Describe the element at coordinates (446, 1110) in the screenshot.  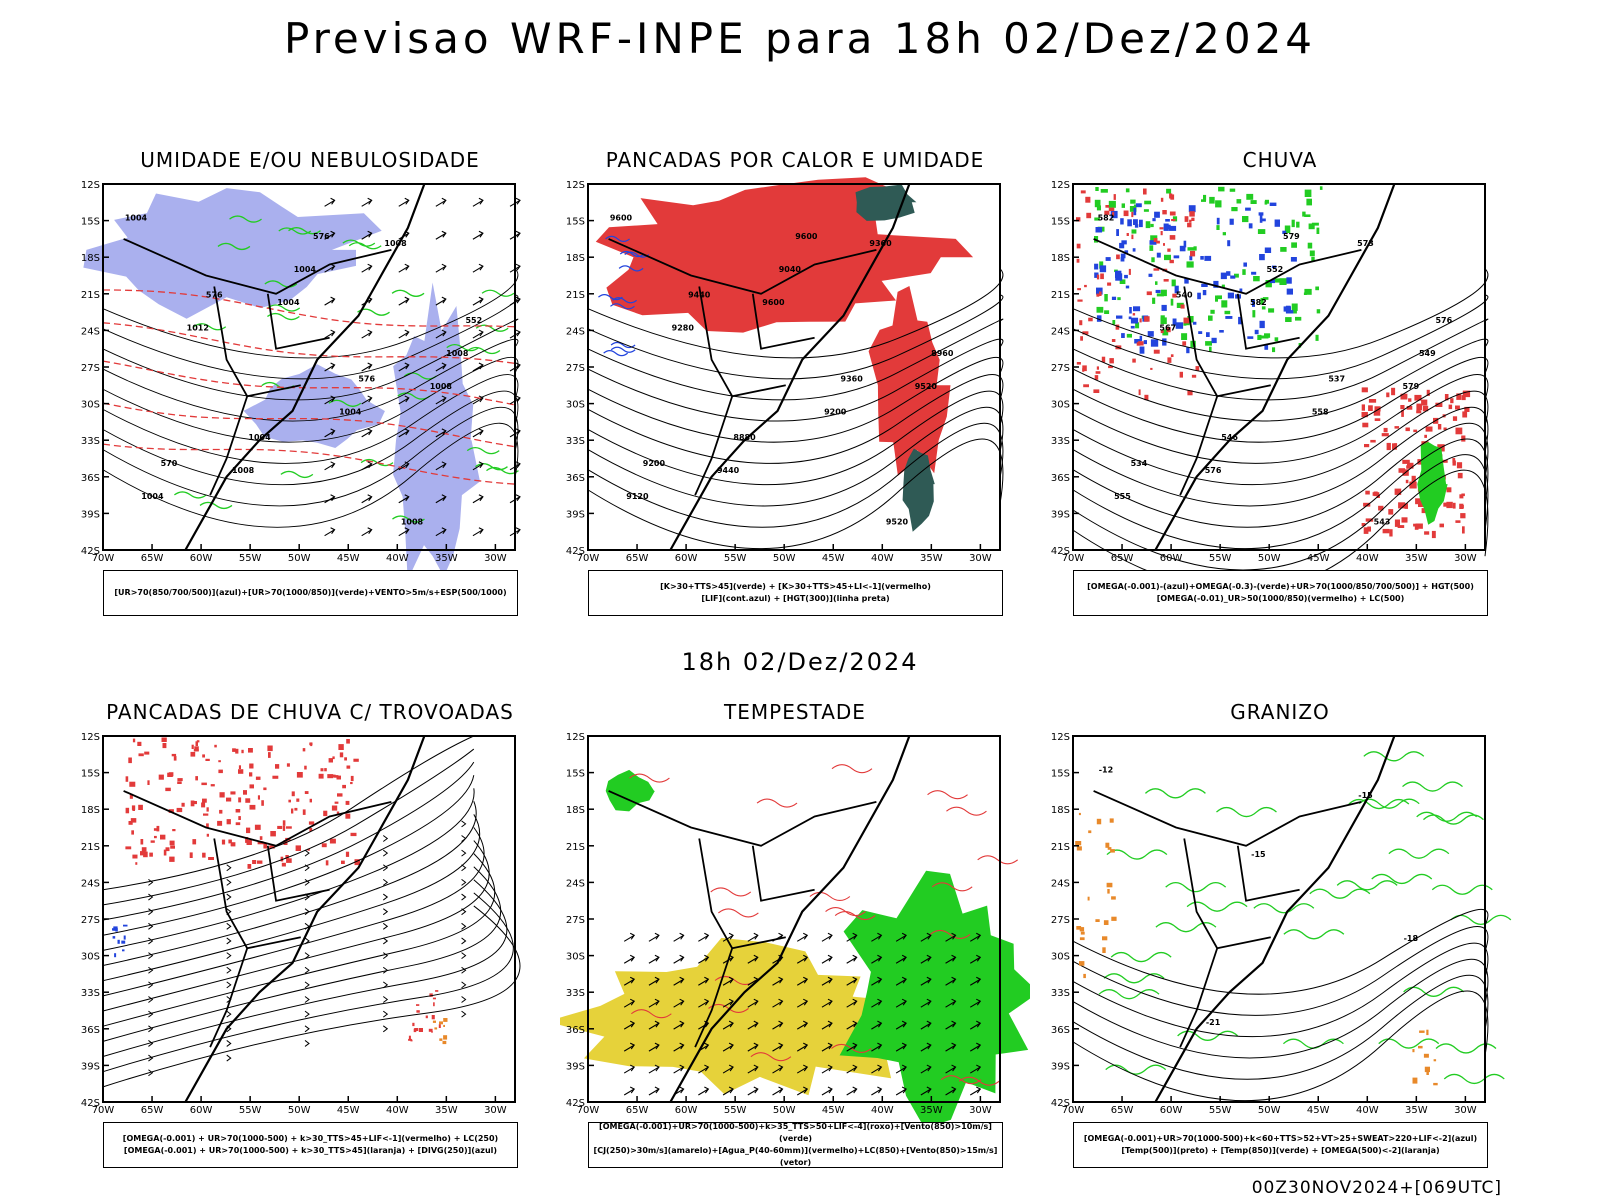
I see `lon-tick-label: 35W` at that location.